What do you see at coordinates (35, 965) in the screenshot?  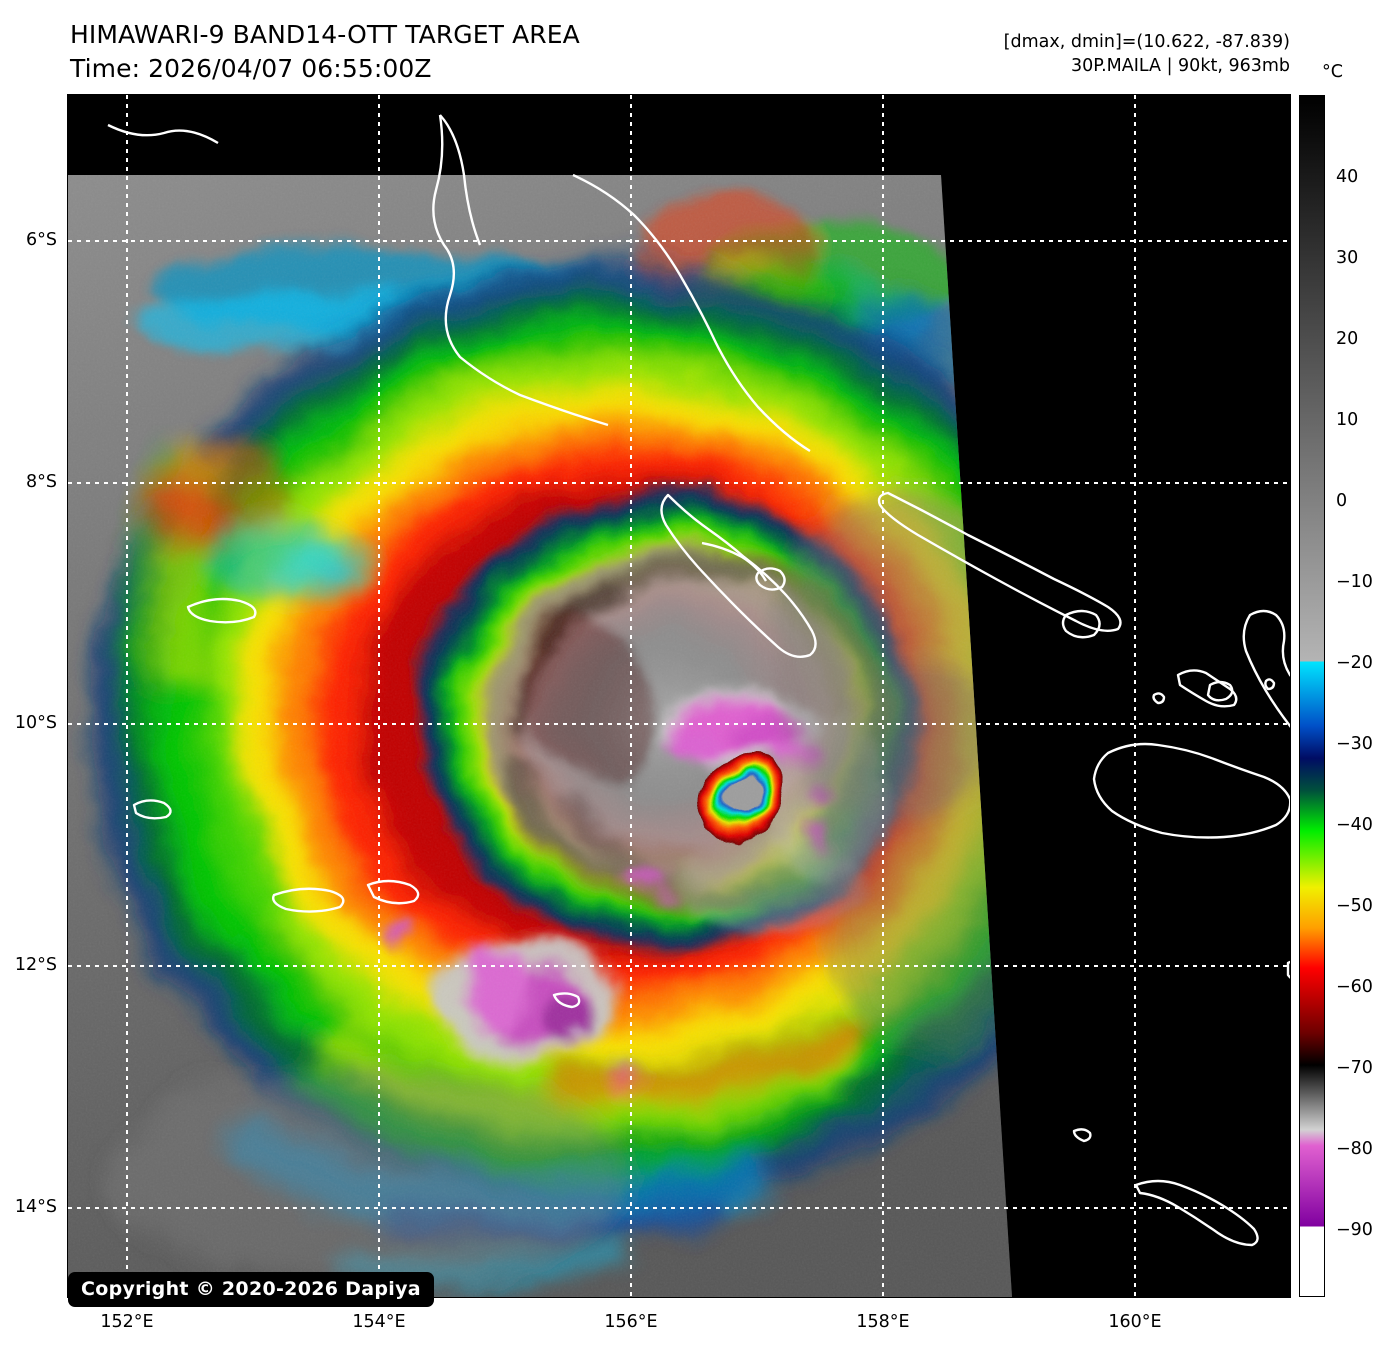 I see `y-tick-12: 12°S` at bounding box center [35, 965].